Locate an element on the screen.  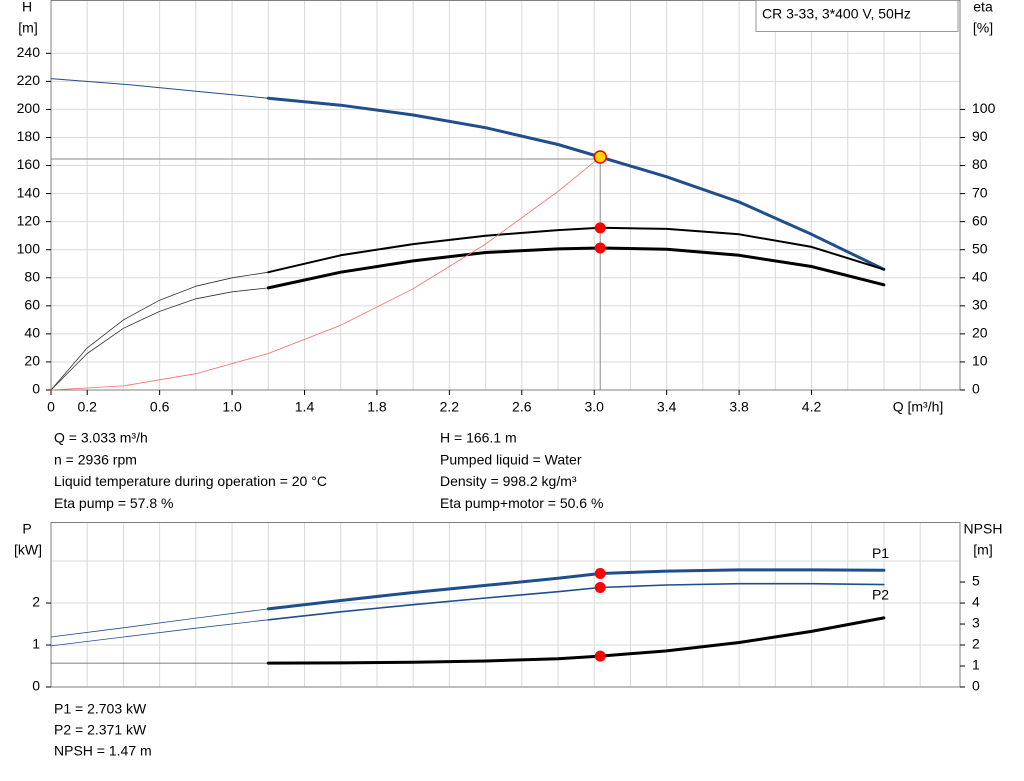
x-axis-label: Q [m³/h] is located at coordinates (918, 407).